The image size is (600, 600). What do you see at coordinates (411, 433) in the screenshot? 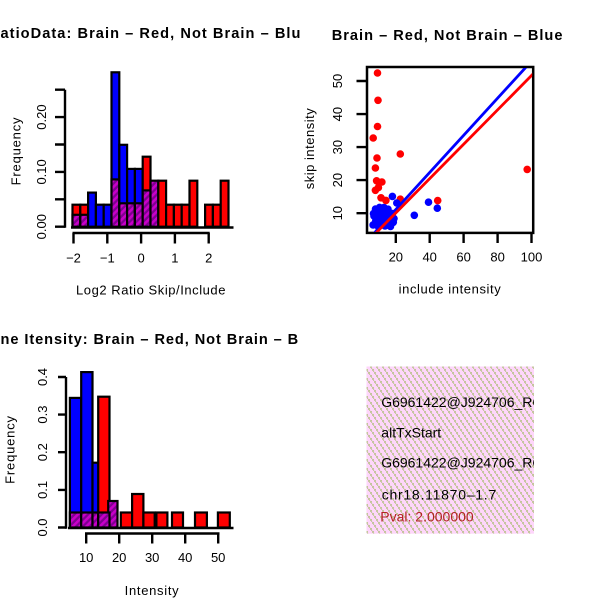
I see `svg-text: altTxStart` at bounding box center [411, 433].